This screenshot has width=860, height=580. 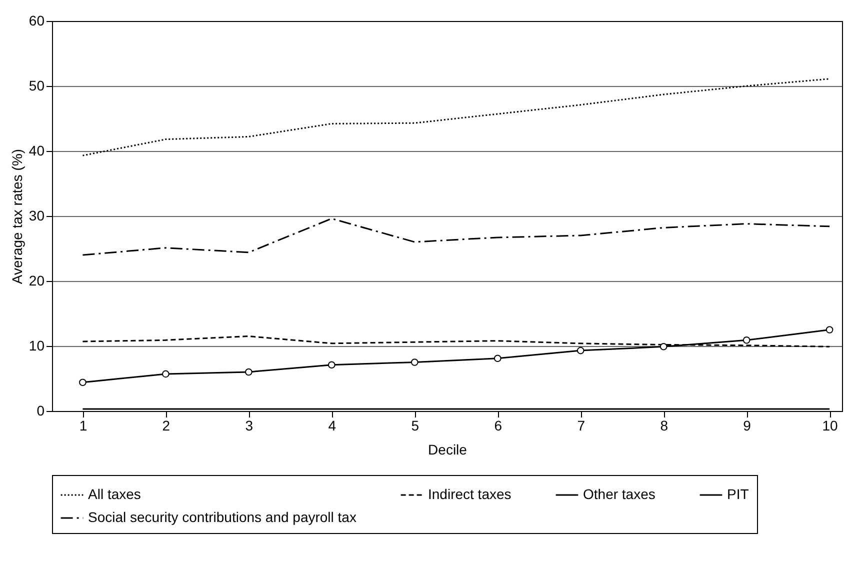 What do you see at coordinates (332, 426) in the screenshot?
I see `x-tick-label: 4` at bounding box center [332, 426].